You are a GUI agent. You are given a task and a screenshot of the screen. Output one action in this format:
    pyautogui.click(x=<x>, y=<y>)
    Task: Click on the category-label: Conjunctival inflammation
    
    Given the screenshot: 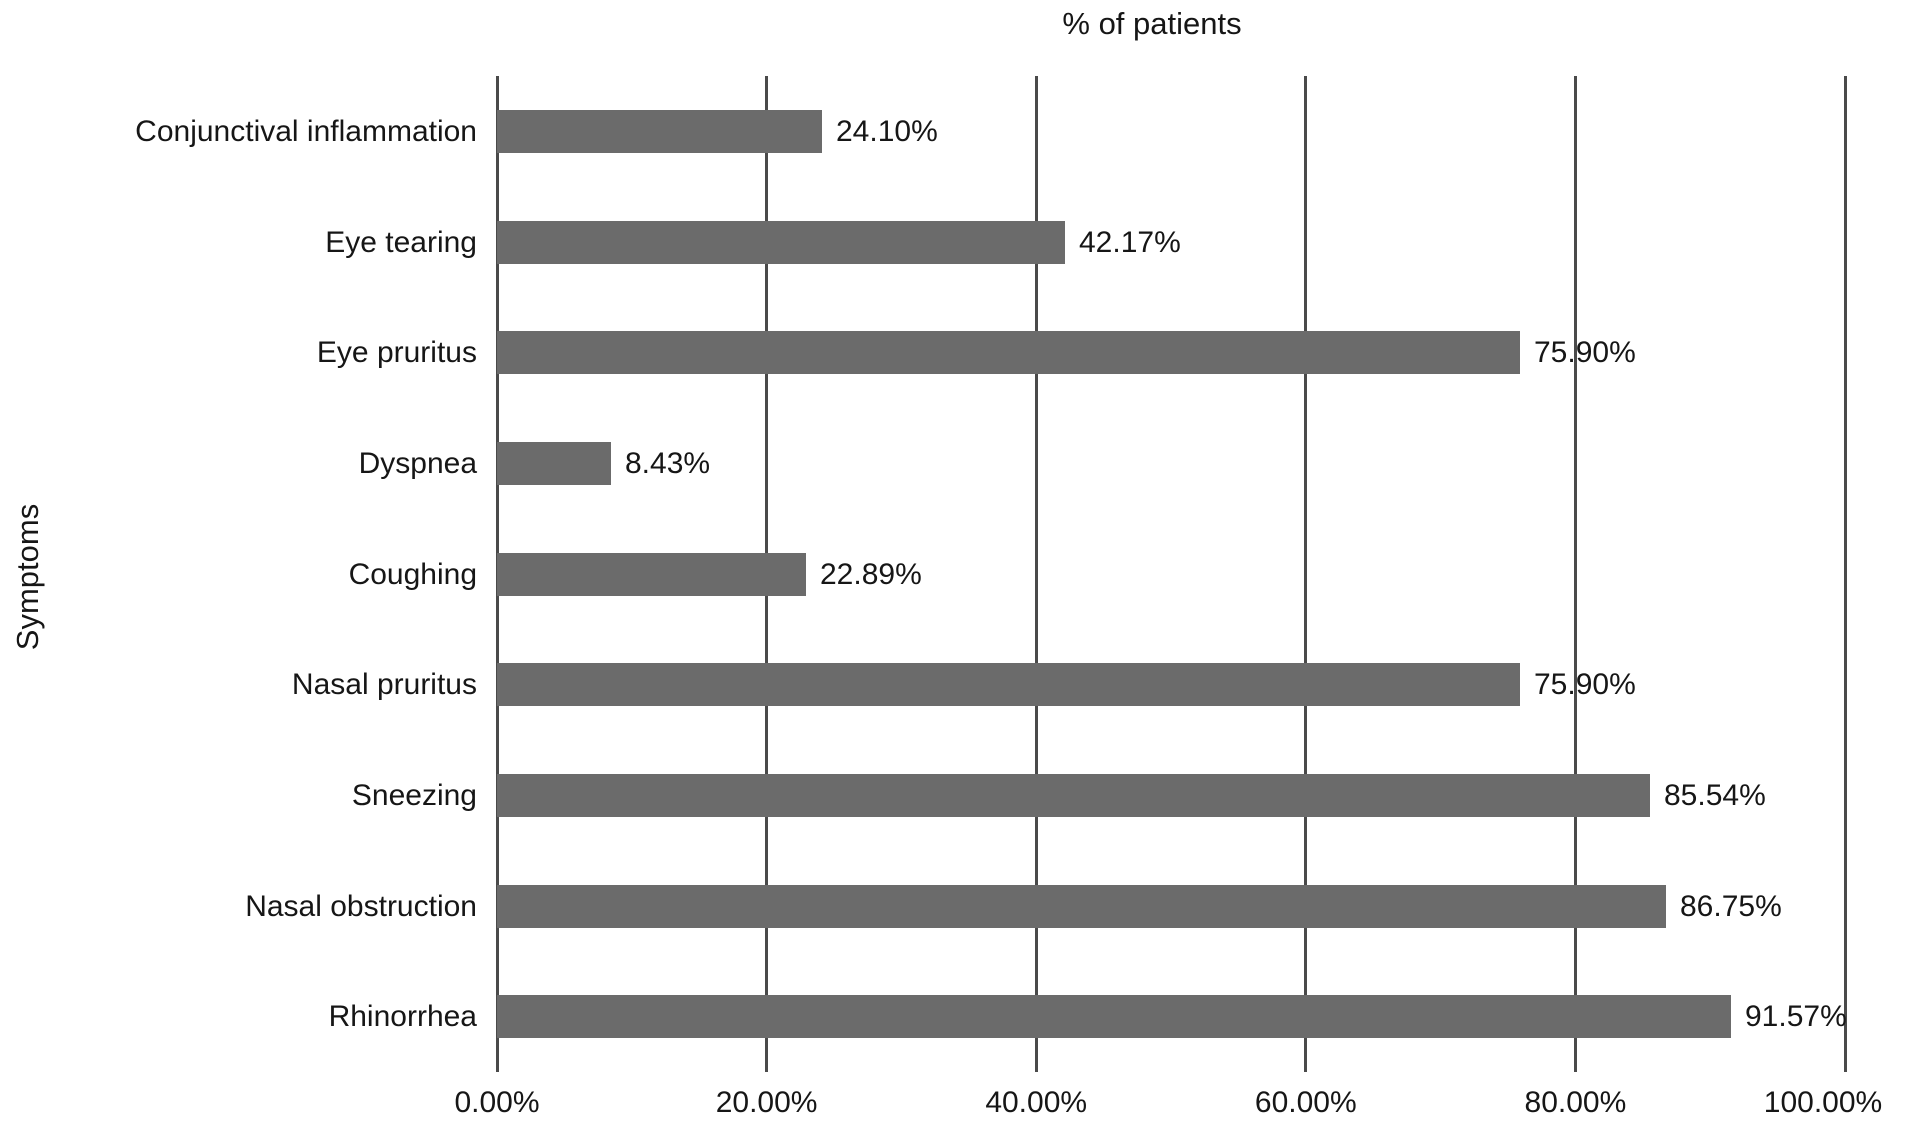 What is the action you would take?
    pyautogui.click(x=306, y=131)
    